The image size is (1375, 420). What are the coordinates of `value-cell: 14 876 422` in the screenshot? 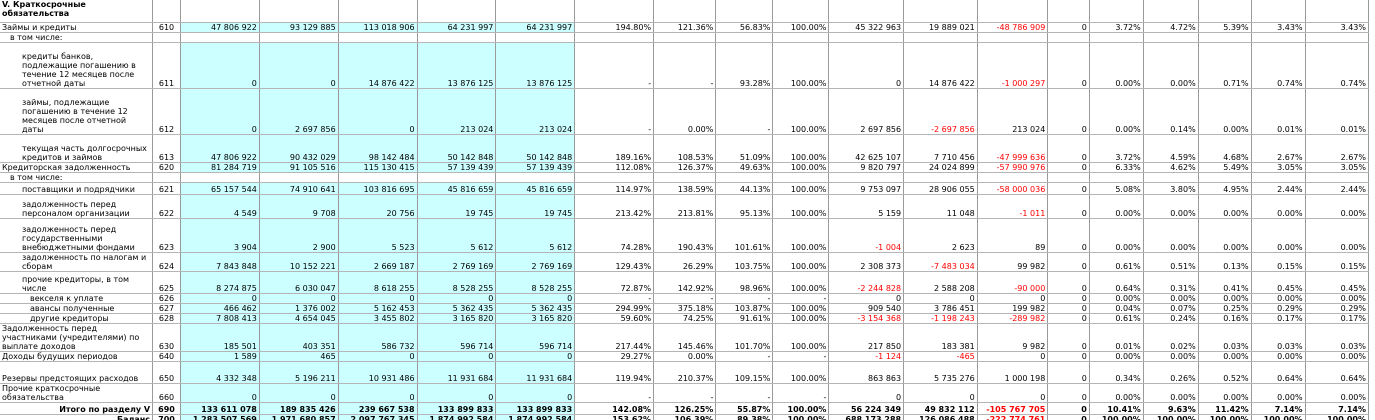 It's located at (378, 65).